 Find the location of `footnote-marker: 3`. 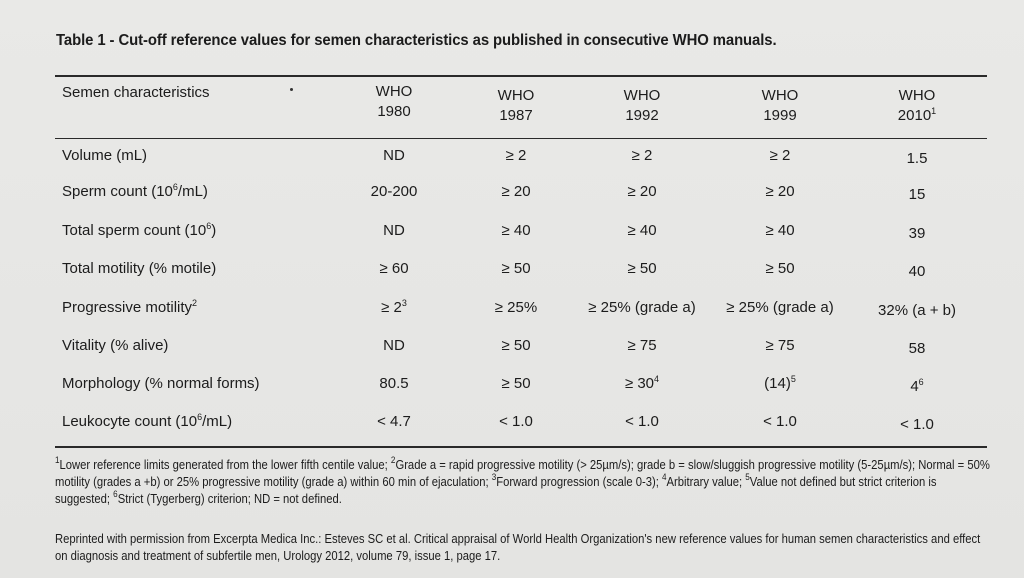

footnote-marker: 3 is located at coordinates (494, 477).